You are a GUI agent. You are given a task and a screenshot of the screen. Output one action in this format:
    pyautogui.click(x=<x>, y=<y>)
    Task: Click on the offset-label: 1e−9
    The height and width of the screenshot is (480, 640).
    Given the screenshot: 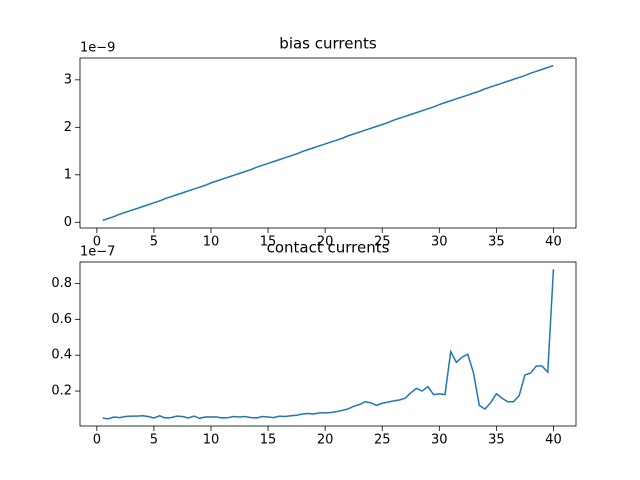 What is the action you would take?
    pyautogui.click(x=97, y=48)
    